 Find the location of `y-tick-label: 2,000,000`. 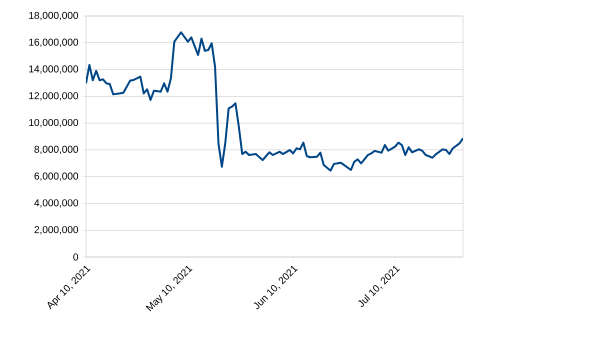

y-tick-label: 2,000,000 is located at coordinates (56, 230).